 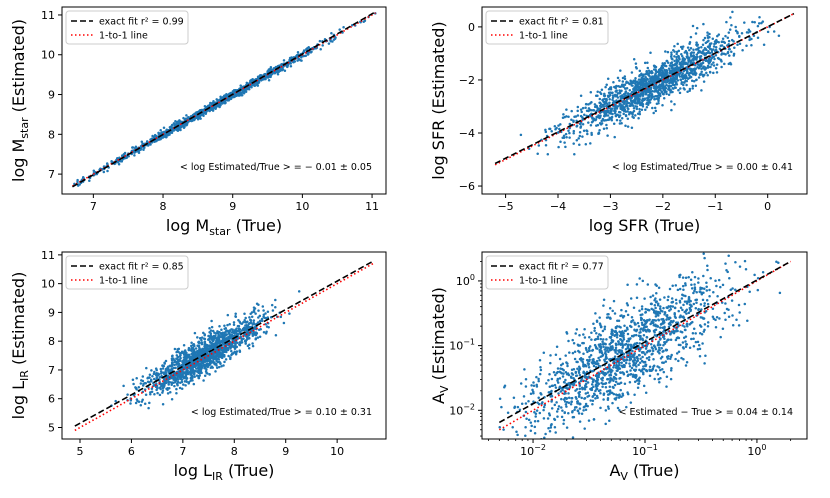 I want to click on y-tick-label: 8, so click(x=51, y=134).